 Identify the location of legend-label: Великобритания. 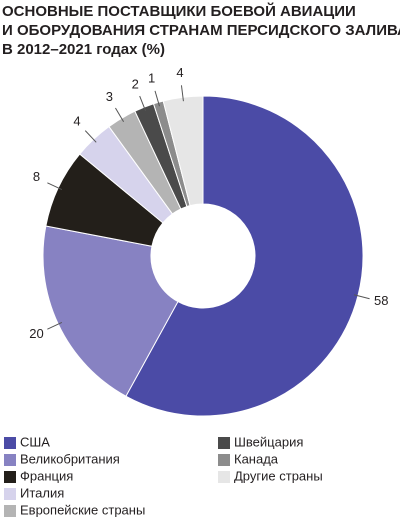
(70, 458).